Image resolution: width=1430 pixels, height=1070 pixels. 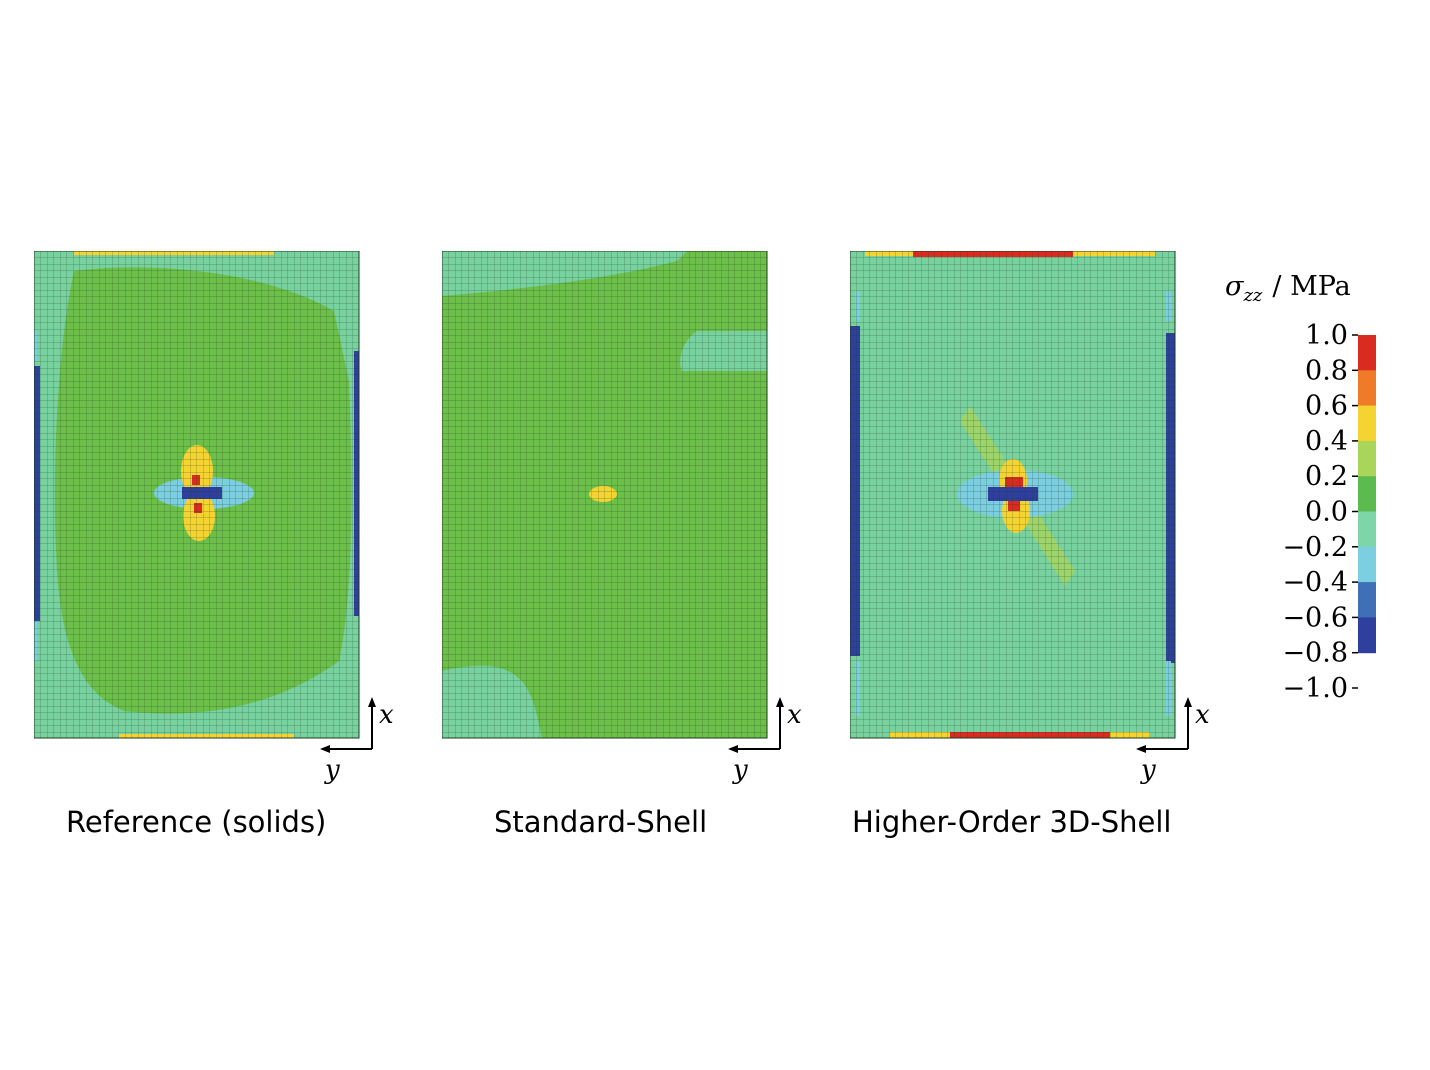 I want to click on panel-reference: x y, so click(x=219, y=521).